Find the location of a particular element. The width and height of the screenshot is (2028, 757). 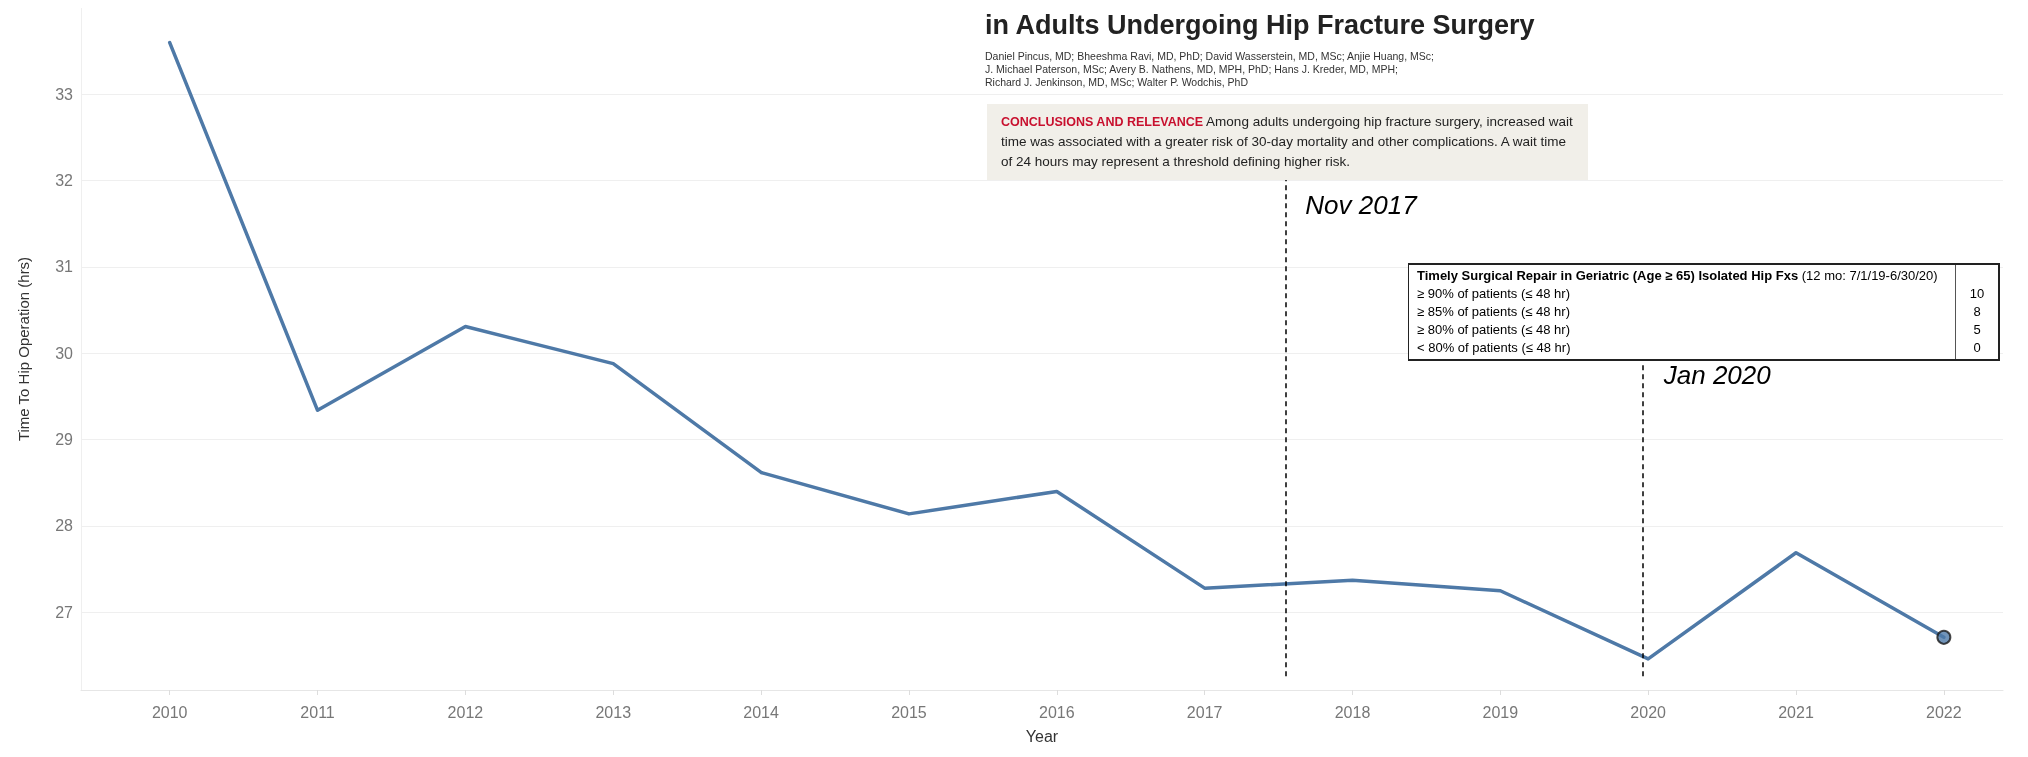

x-tick-label: 2018 is located at coordinates (1352, 712).